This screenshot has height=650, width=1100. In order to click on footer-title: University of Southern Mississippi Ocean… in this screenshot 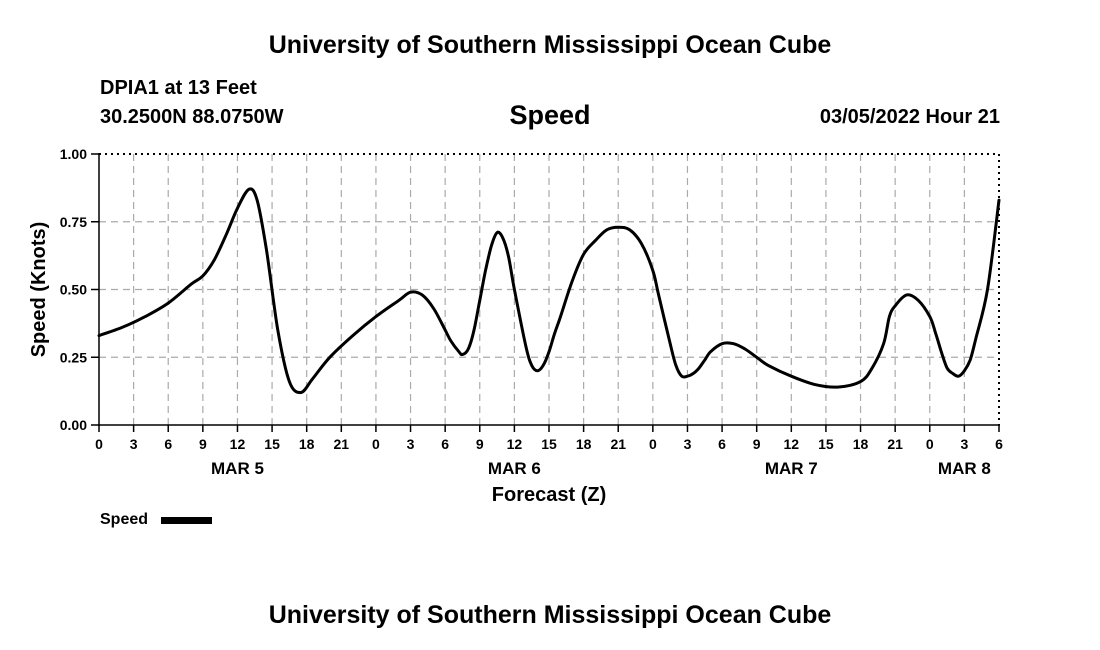, I will do `click(550, 615)`.